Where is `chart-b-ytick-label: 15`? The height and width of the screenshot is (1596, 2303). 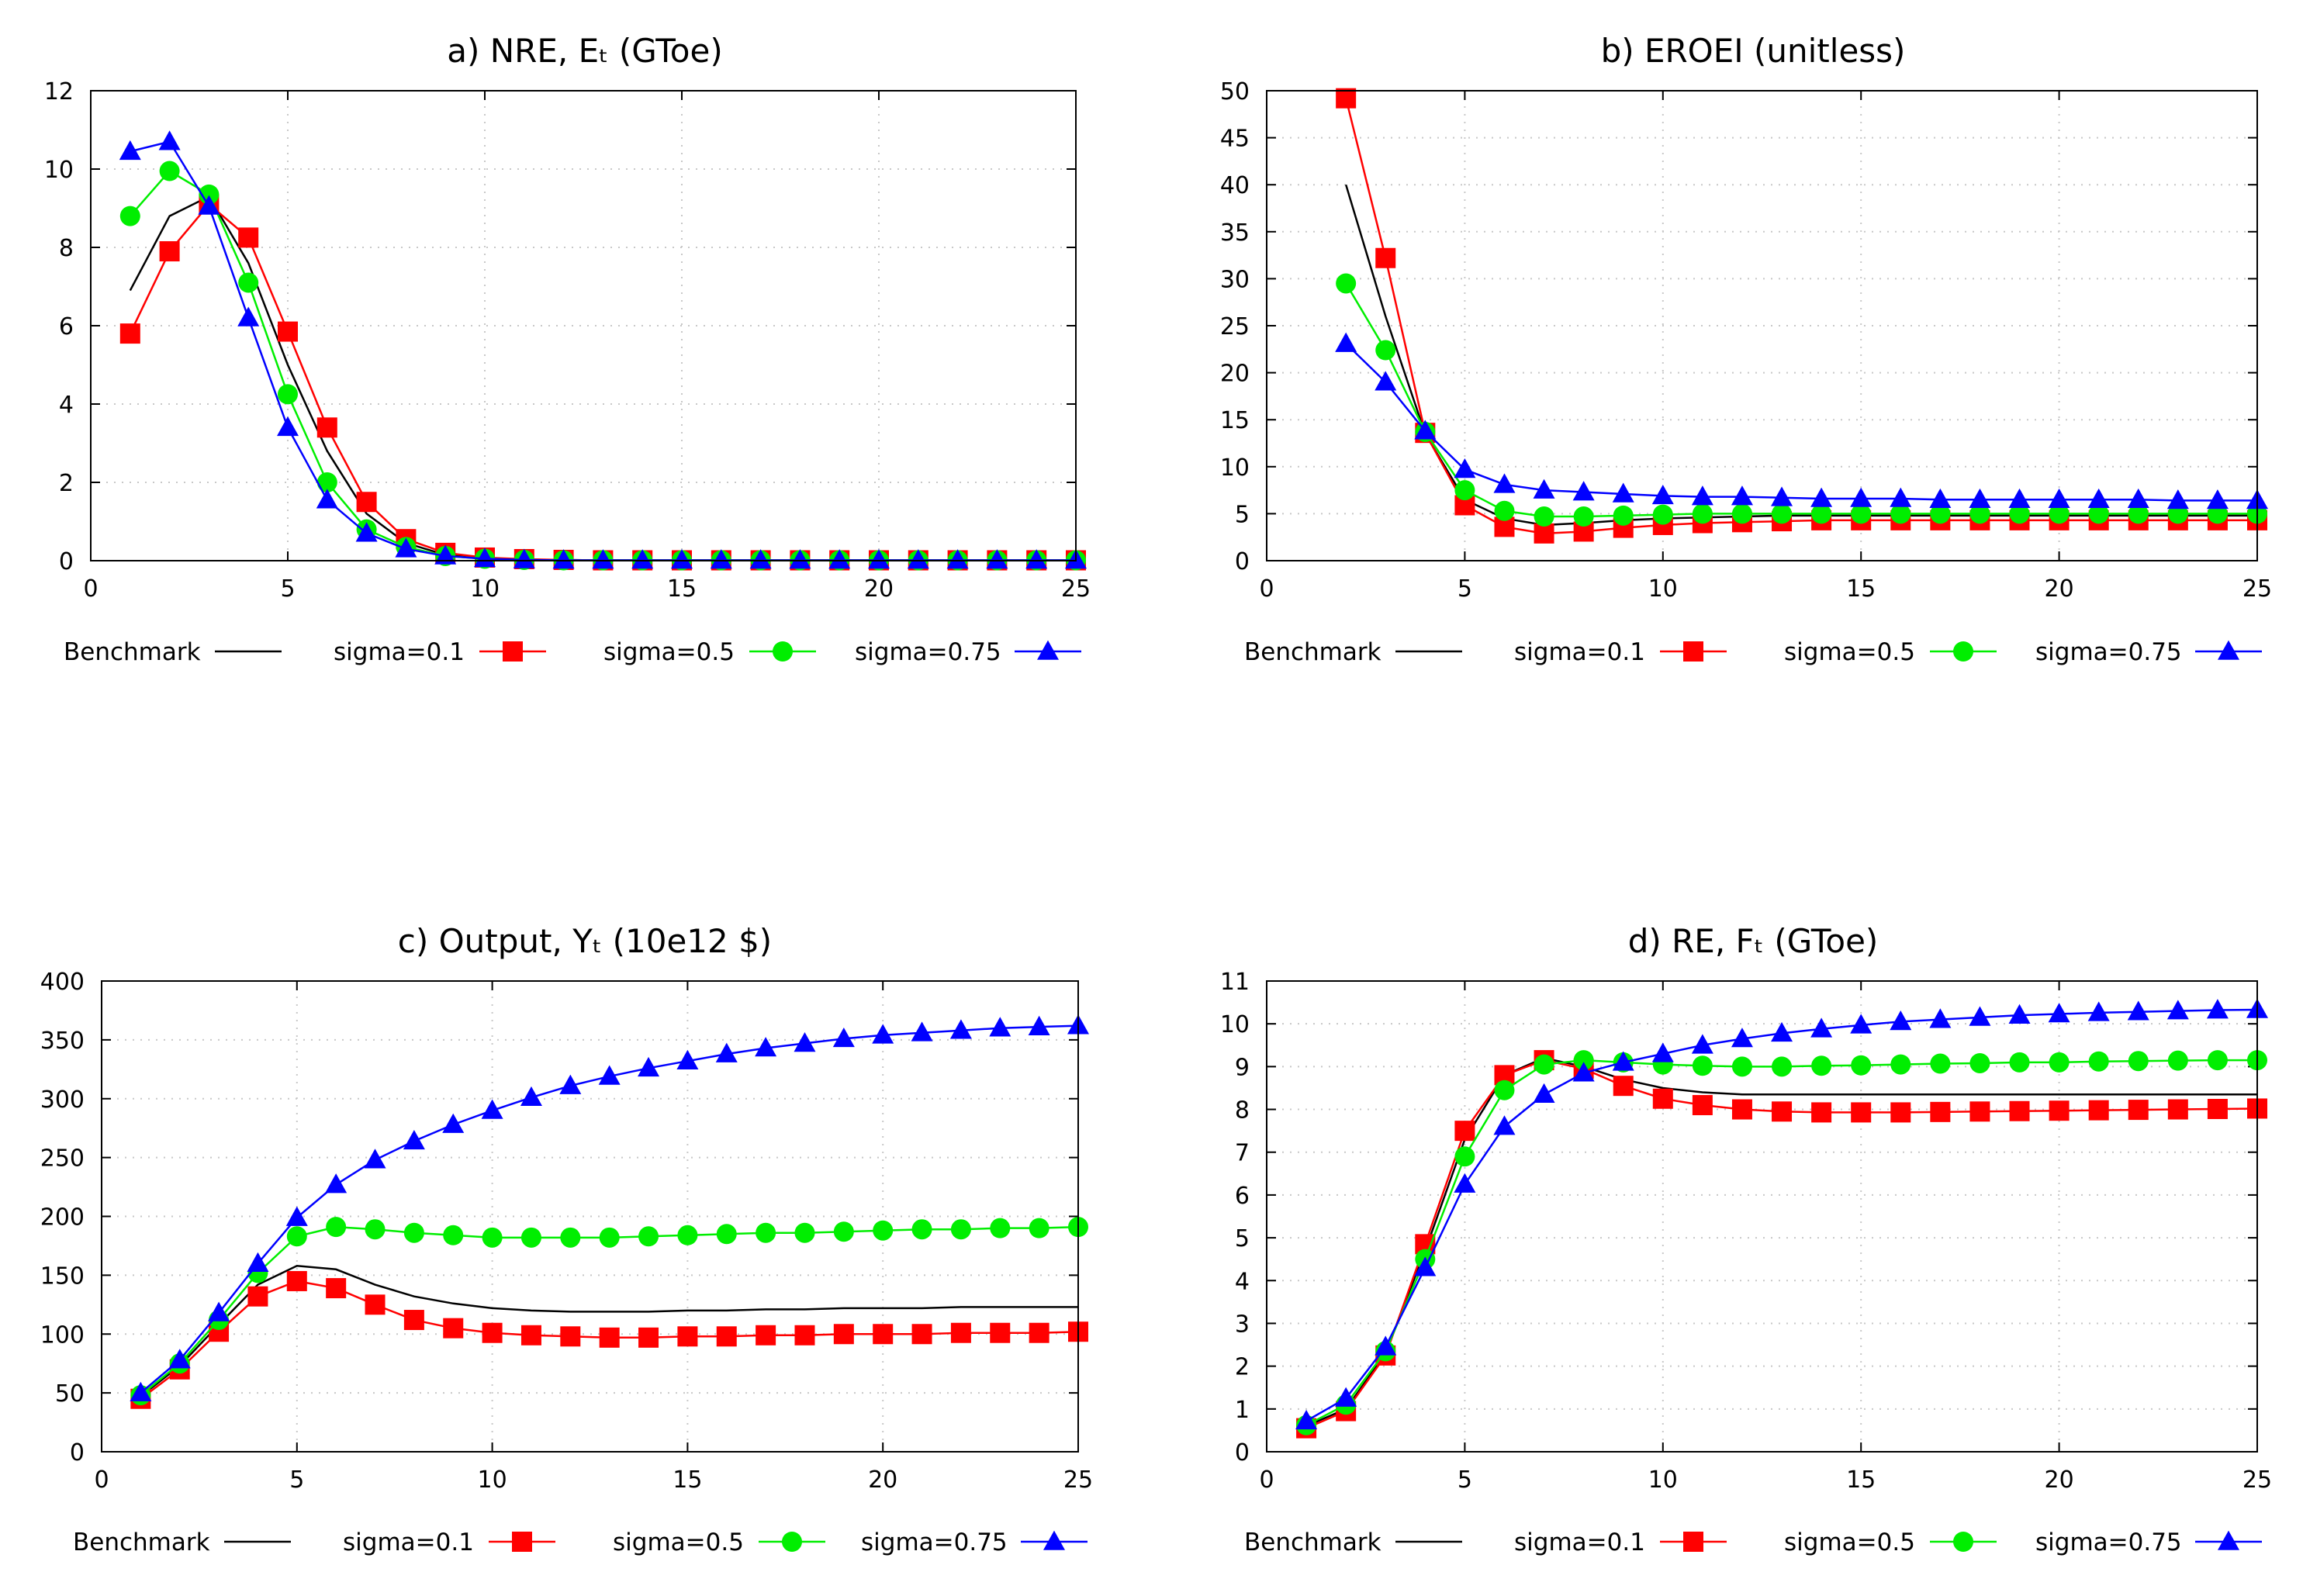
chart-b-ytick-label: 15 is located at coordinates (1235, 420).